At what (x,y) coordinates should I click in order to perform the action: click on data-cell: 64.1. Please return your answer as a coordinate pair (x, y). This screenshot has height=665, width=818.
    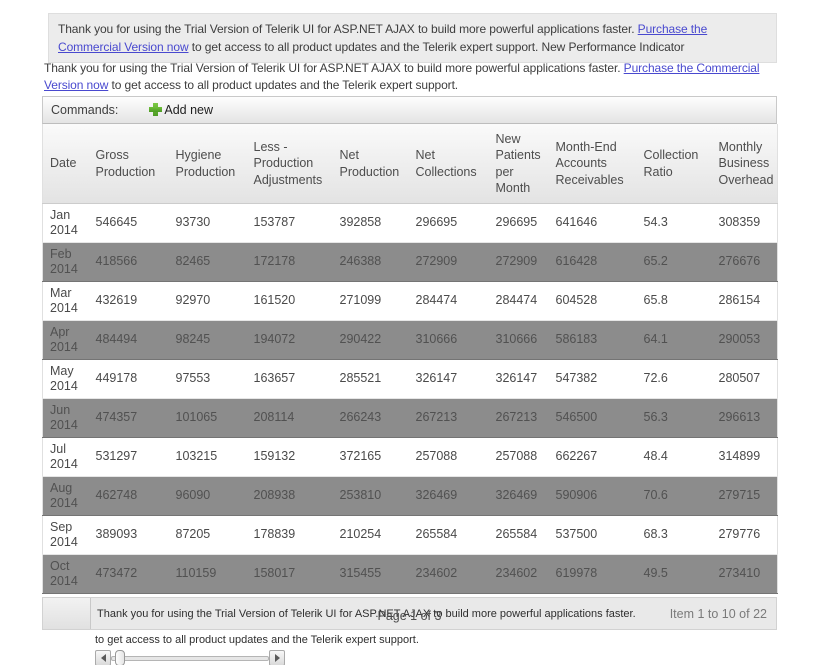
    Looking at the image, I should click on (655, 339).